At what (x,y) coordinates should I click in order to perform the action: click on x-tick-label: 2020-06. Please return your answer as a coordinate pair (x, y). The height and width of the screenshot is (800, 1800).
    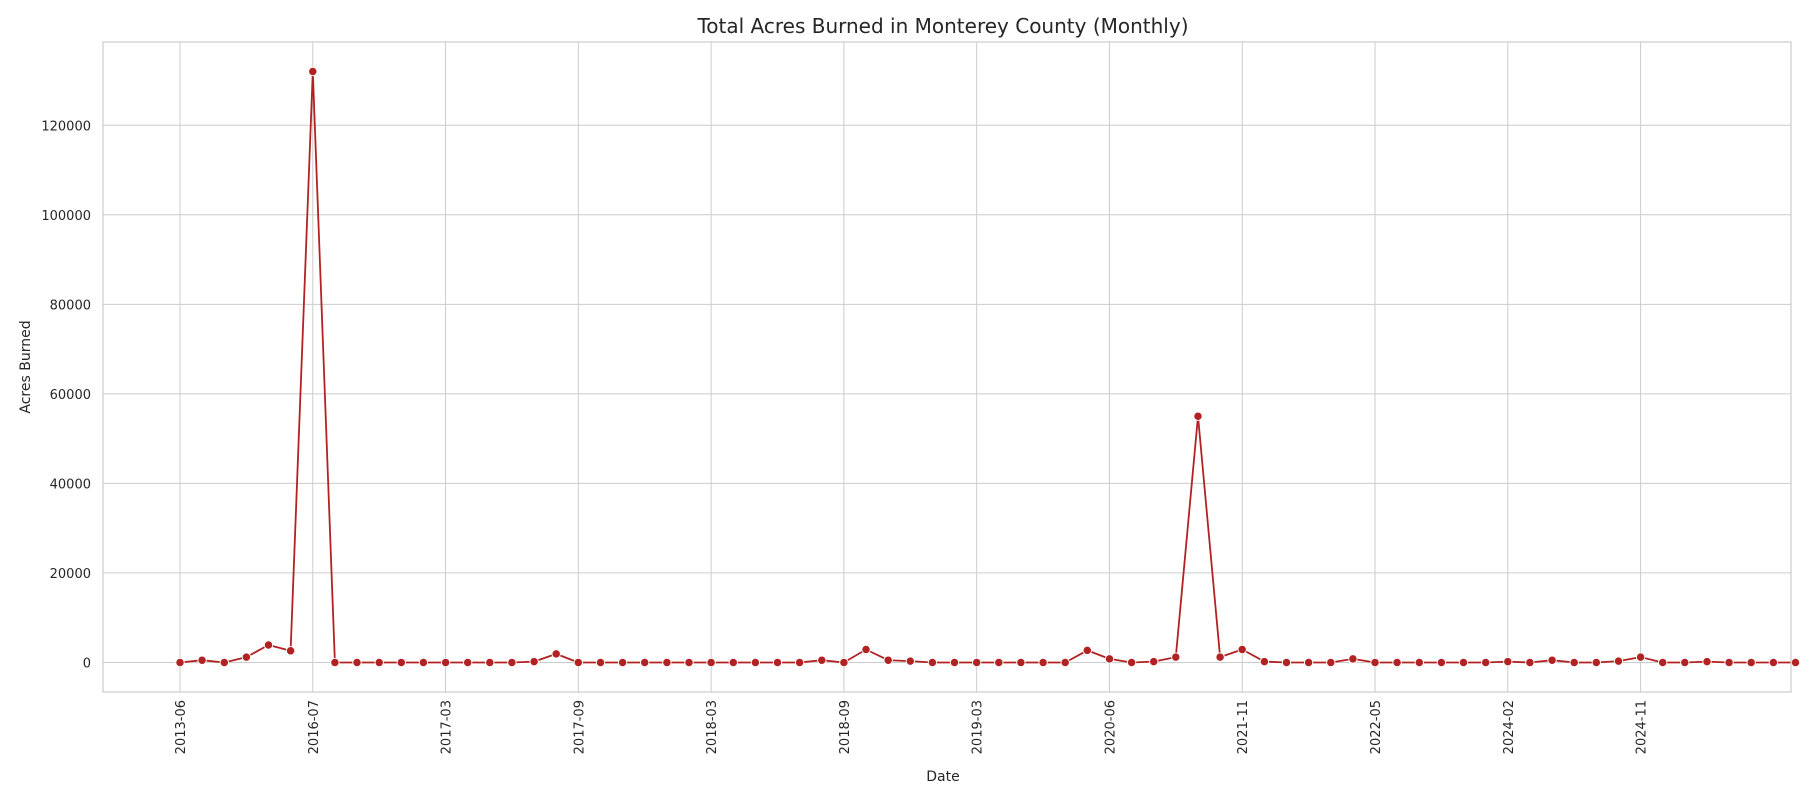
    Looking at the image, I should click on (1110, 727).